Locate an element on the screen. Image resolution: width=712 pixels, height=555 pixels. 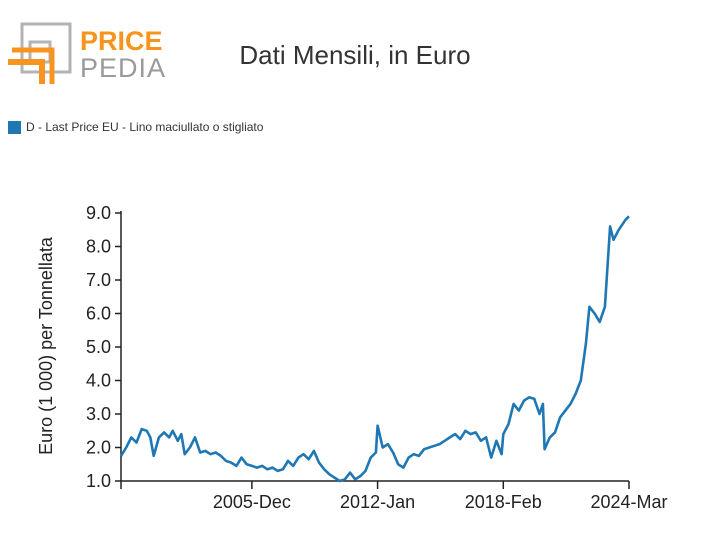
pricepedia-logo: PRICE PEDIA is located at coordinates (87, 53).